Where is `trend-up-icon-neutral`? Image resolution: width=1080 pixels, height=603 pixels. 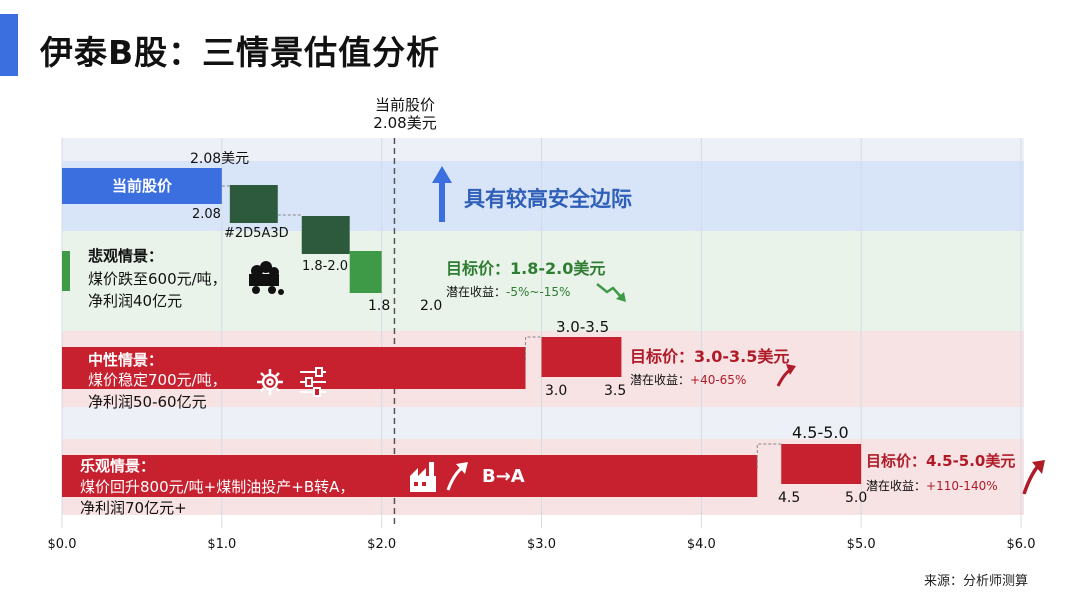
trend-up-icon-neutral is located at coordinates (786, 375).